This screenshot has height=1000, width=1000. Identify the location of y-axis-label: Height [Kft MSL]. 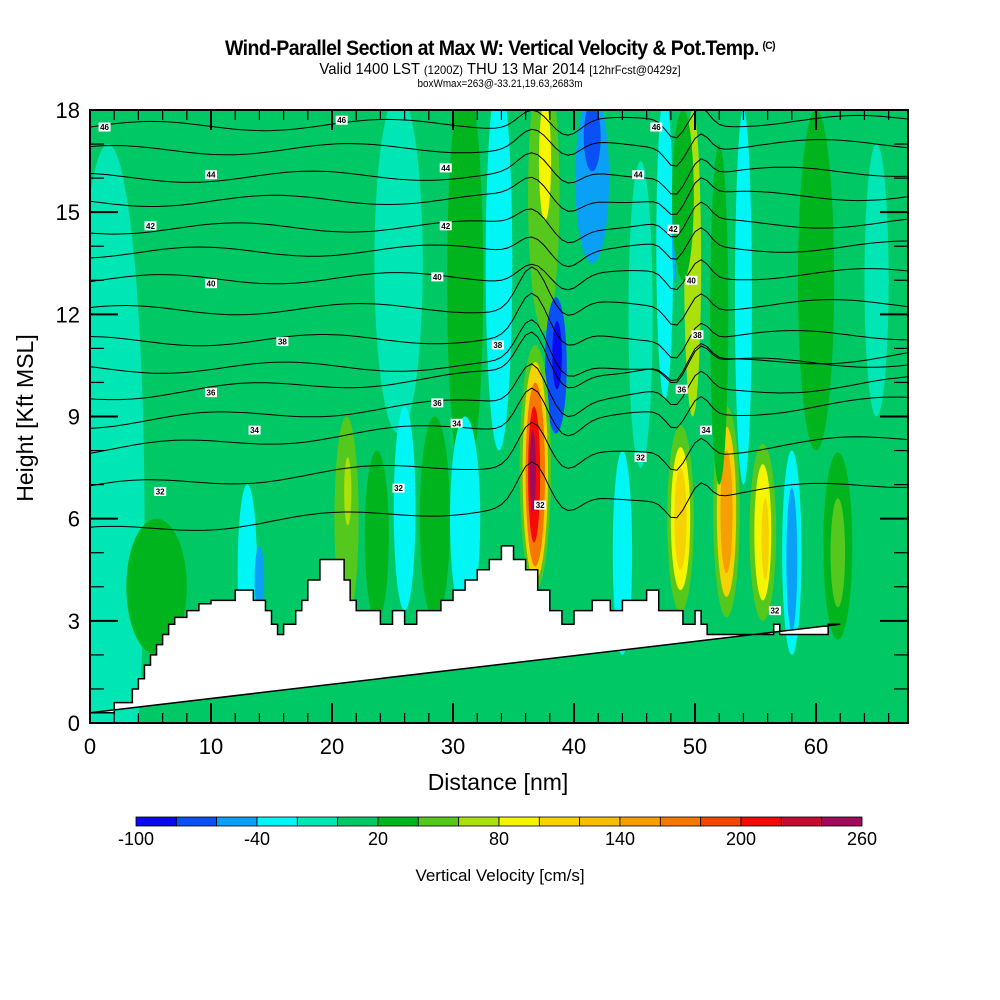
(25, 417).